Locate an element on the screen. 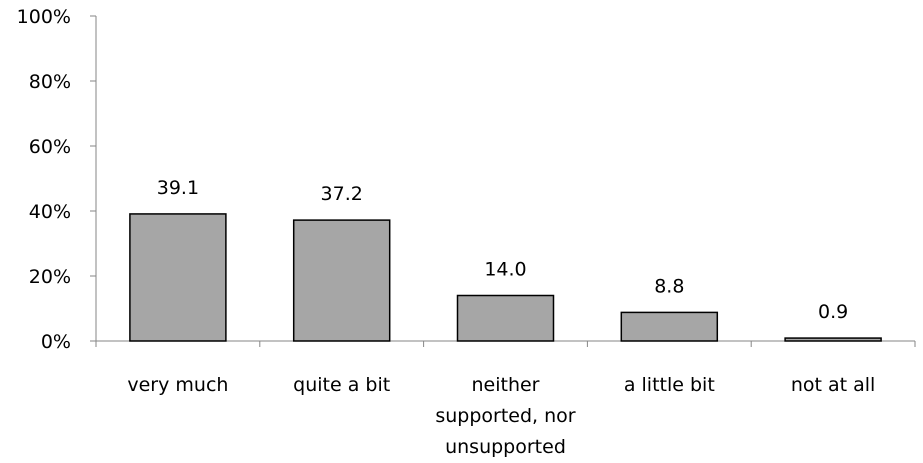  category-label-line: not at all is located at coordinates (833, 385).